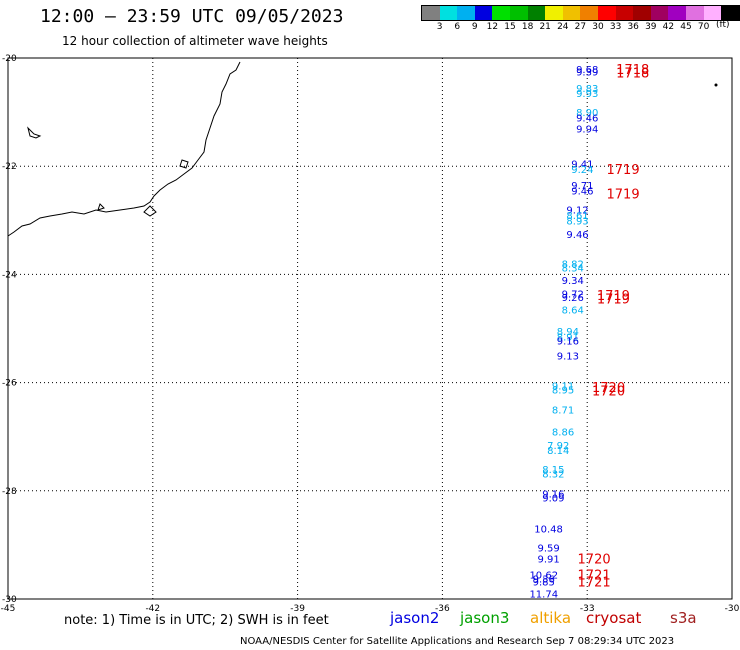 The image size is (740, 650). What do you see at coordinates (510, 27) in the screenshot?
I see `scale-tick-label: 15` at bounding box center [510, 27].